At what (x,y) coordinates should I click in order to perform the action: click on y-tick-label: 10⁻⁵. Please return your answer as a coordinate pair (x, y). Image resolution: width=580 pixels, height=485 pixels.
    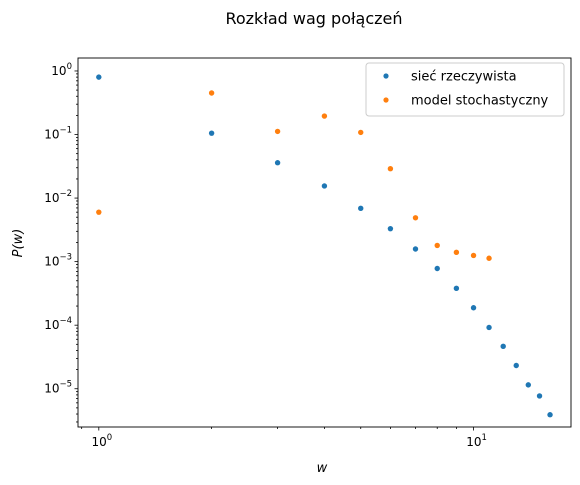
    Looking at the image, I should click on (58, 388).